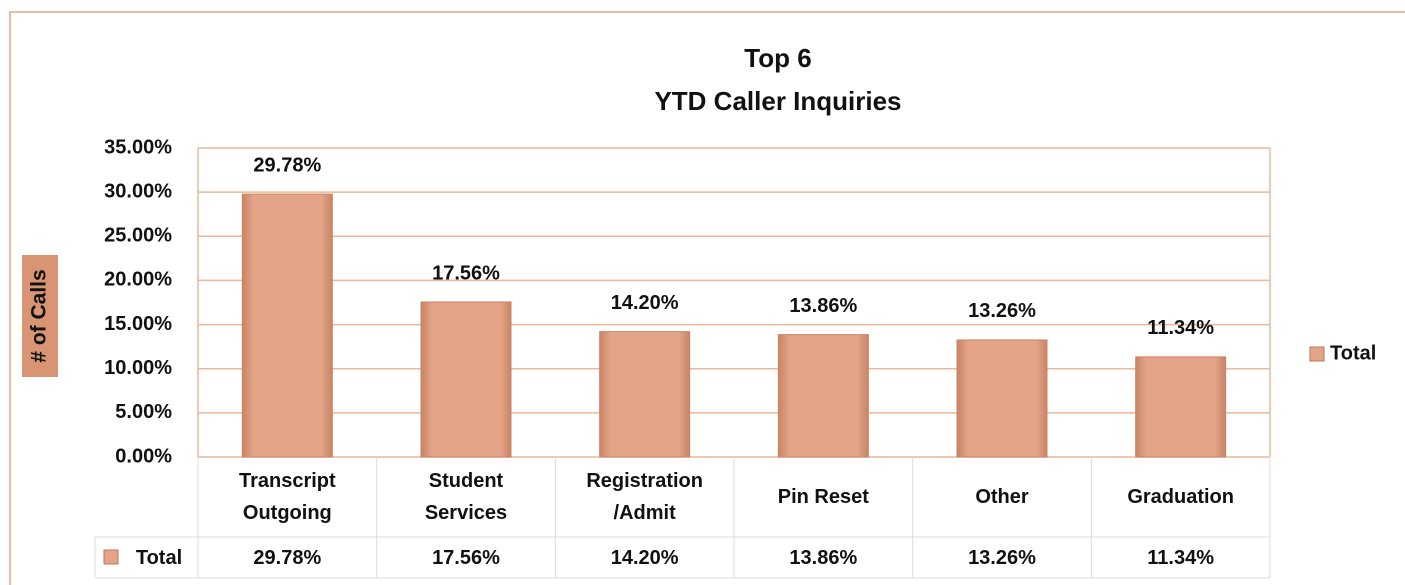  I want to click on x-tick-label: Other, so click(1002, 497).